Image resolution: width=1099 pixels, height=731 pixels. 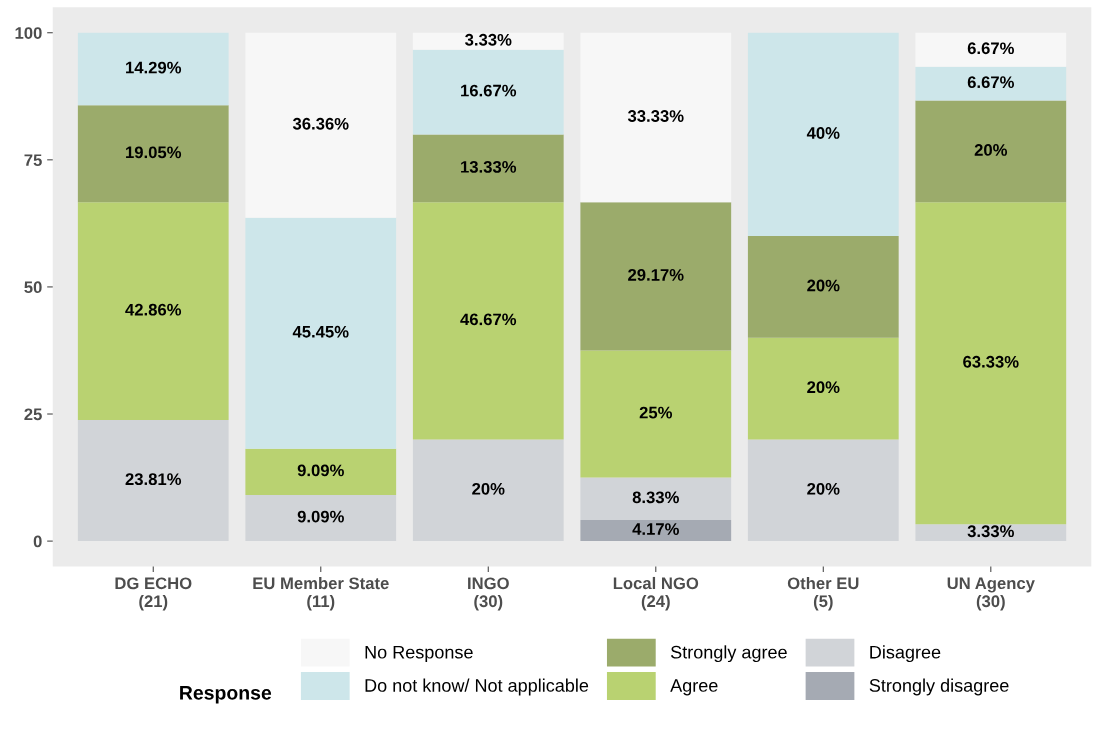 What do you see at coordinates (37, 541) in the screenshot?
I see `y-tick-label: 0` at bounding box center [37, 541].